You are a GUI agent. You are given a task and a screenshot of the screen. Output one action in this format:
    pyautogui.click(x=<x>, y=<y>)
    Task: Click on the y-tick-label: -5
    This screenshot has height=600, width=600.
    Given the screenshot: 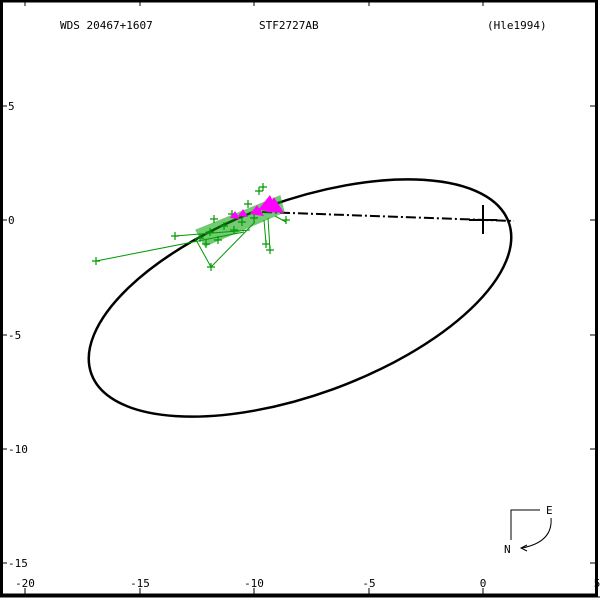 What is the action you would take?
    pyautogui.click(x=14, y=335)
    